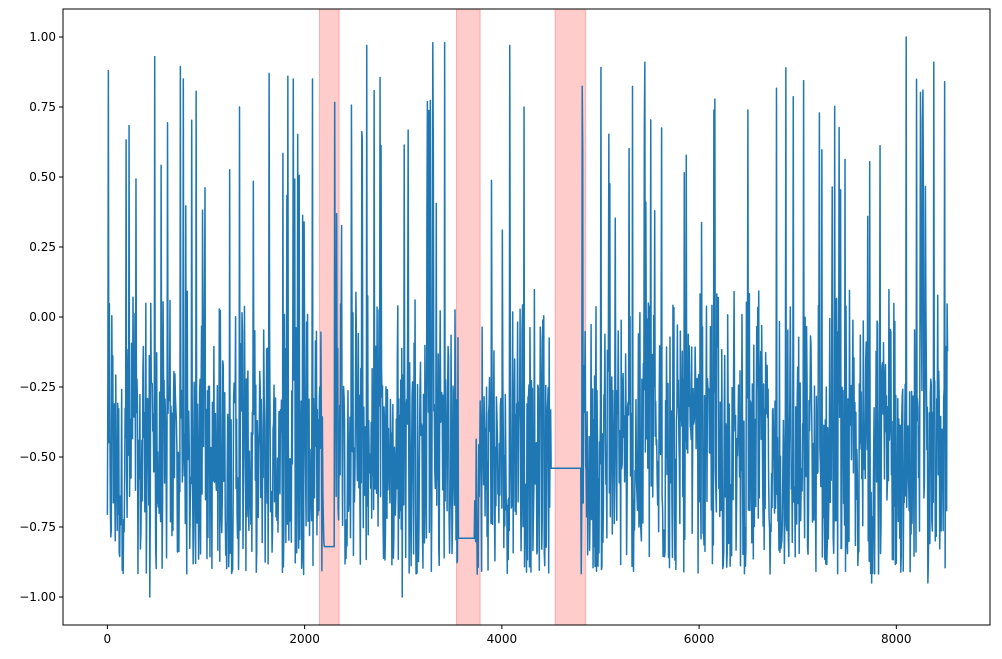  What do you see at coordinates (304, 639) in the screenshot?
I see `x-tick-label: 2000` at bounding box center [304, 639].